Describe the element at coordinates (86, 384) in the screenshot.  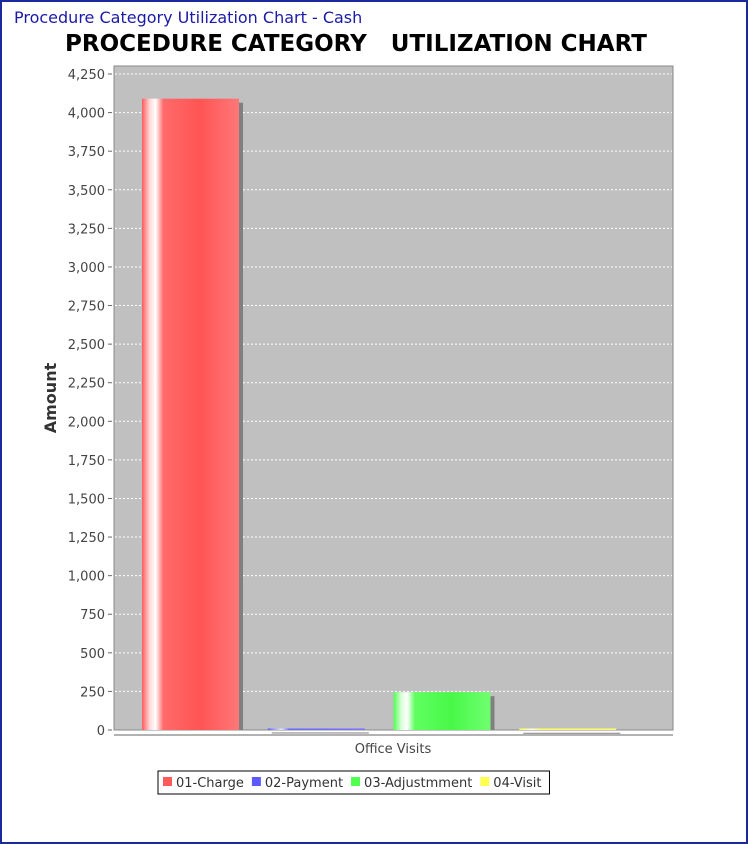
I see `y-tick-label: 2,250` at that location.